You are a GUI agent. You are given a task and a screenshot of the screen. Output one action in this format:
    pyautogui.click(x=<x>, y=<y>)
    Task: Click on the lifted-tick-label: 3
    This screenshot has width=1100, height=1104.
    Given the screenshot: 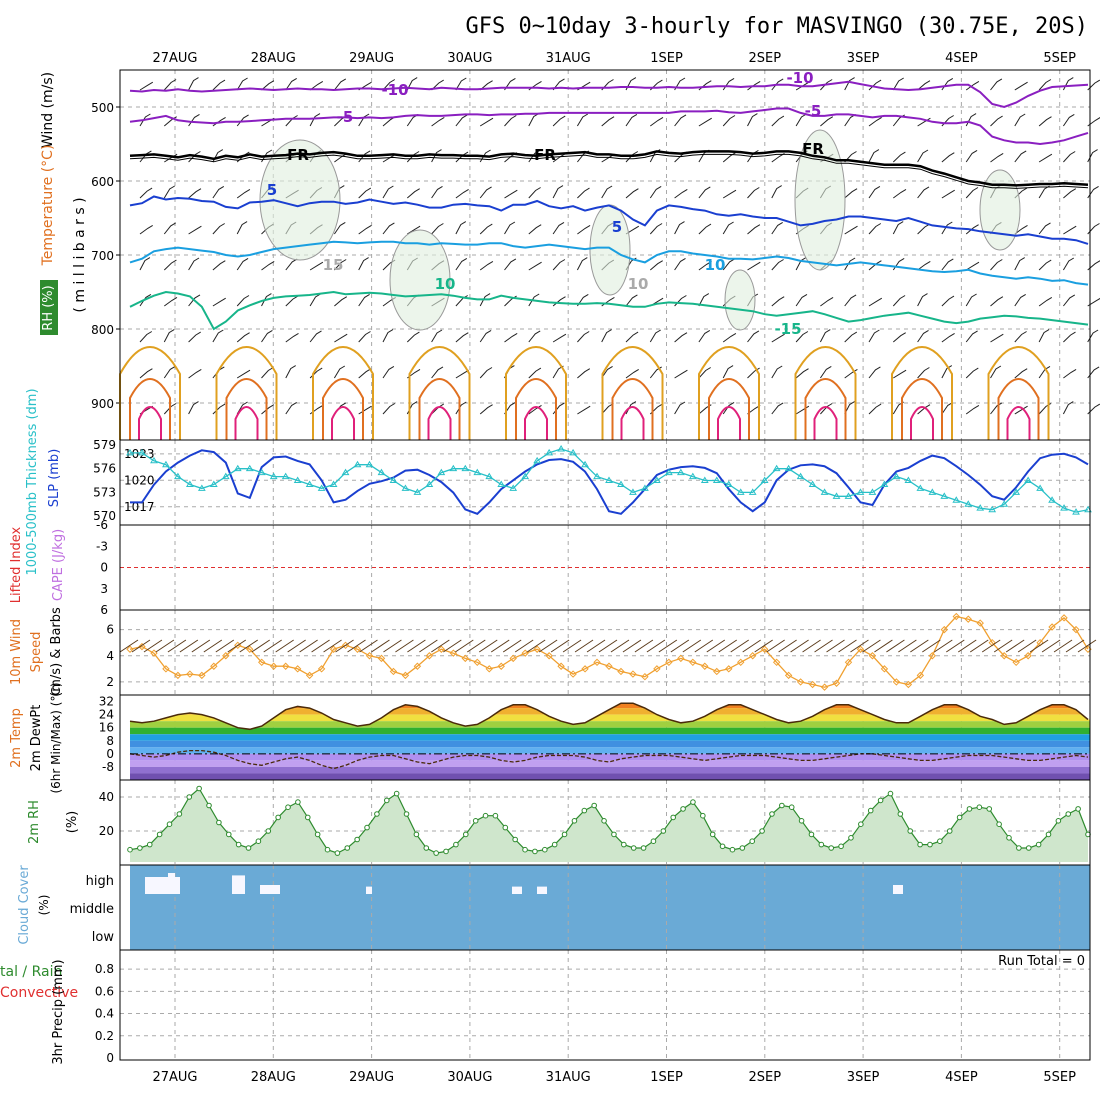 What is the action you would take?
    pyautogui.click(x=104, y=589)
    